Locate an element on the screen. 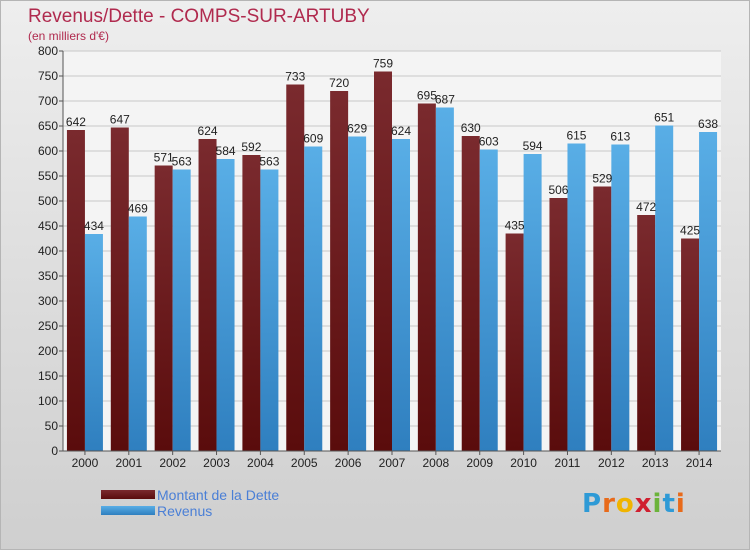  logo-letter: x is located at coordinates (643, 504).